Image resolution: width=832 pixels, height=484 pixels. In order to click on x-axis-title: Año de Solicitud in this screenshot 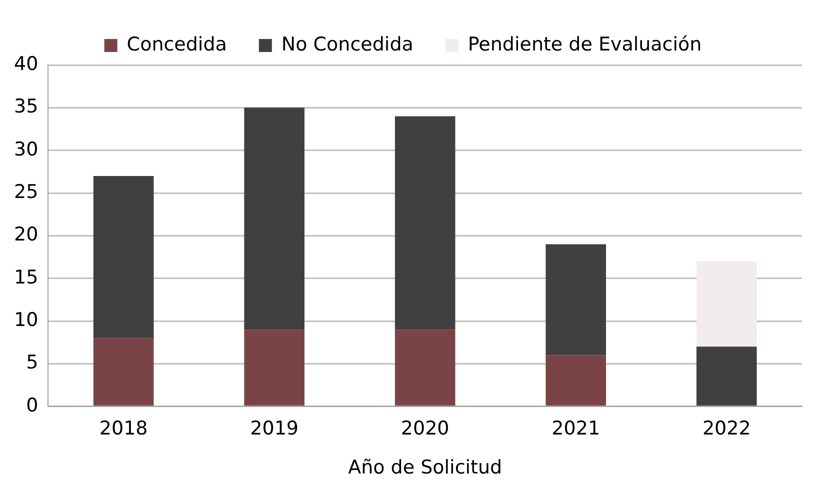, I will do `click(425, 467)`.